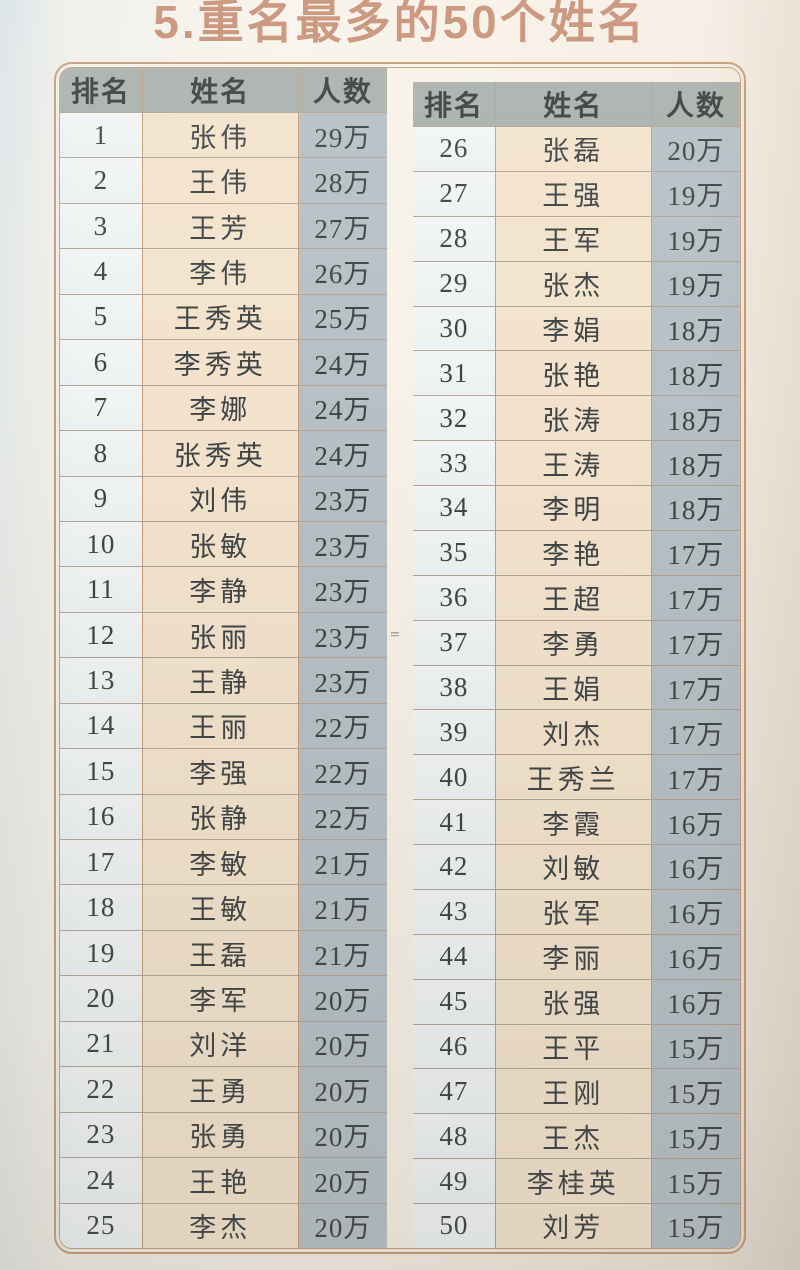 This screenshot has height=1270, width=800. Describe the element at coordinates (101, 1089) in the screenshot. I see `rank-cell: 22` at that location.